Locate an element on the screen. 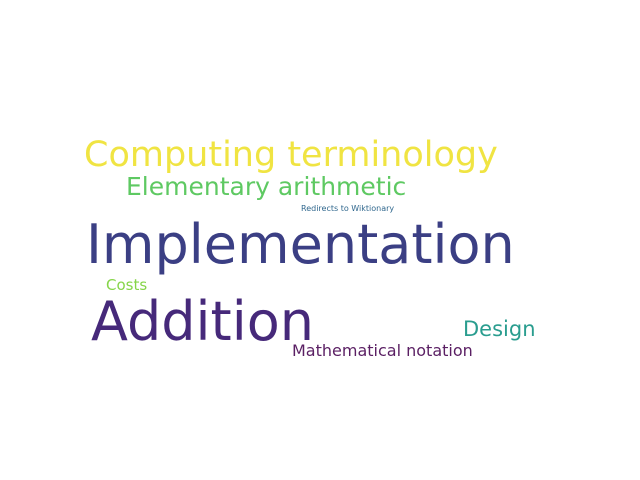 The width and height of the screenshot is (640, 480). word-costs: Costs is located at coordinates (127, 285).